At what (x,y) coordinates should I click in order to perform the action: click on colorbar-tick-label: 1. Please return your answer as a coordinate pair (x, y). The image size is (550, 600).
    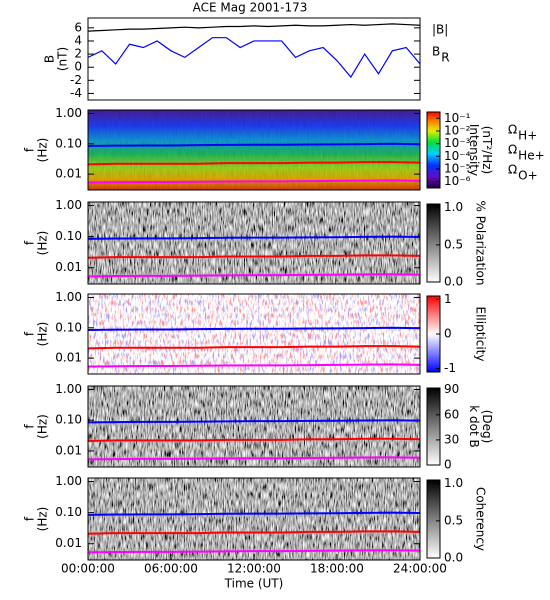
    Looking at the image, I should click on (448, 299).